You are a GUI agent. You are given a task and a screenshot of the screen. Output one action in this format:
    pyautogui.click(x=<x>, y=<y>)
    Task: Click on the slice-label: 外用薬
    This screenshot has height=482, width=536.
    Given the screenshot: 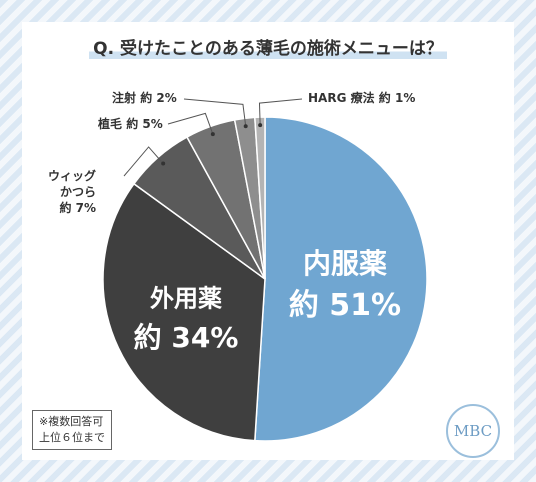 What is the action you would take?
    pyautogui.click(x=186, y=298)
    